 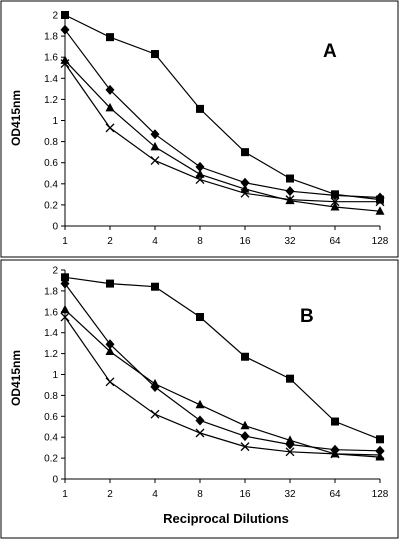 I want to click on panel-a-y-tick-label: 0, so click(x=55, y=227).